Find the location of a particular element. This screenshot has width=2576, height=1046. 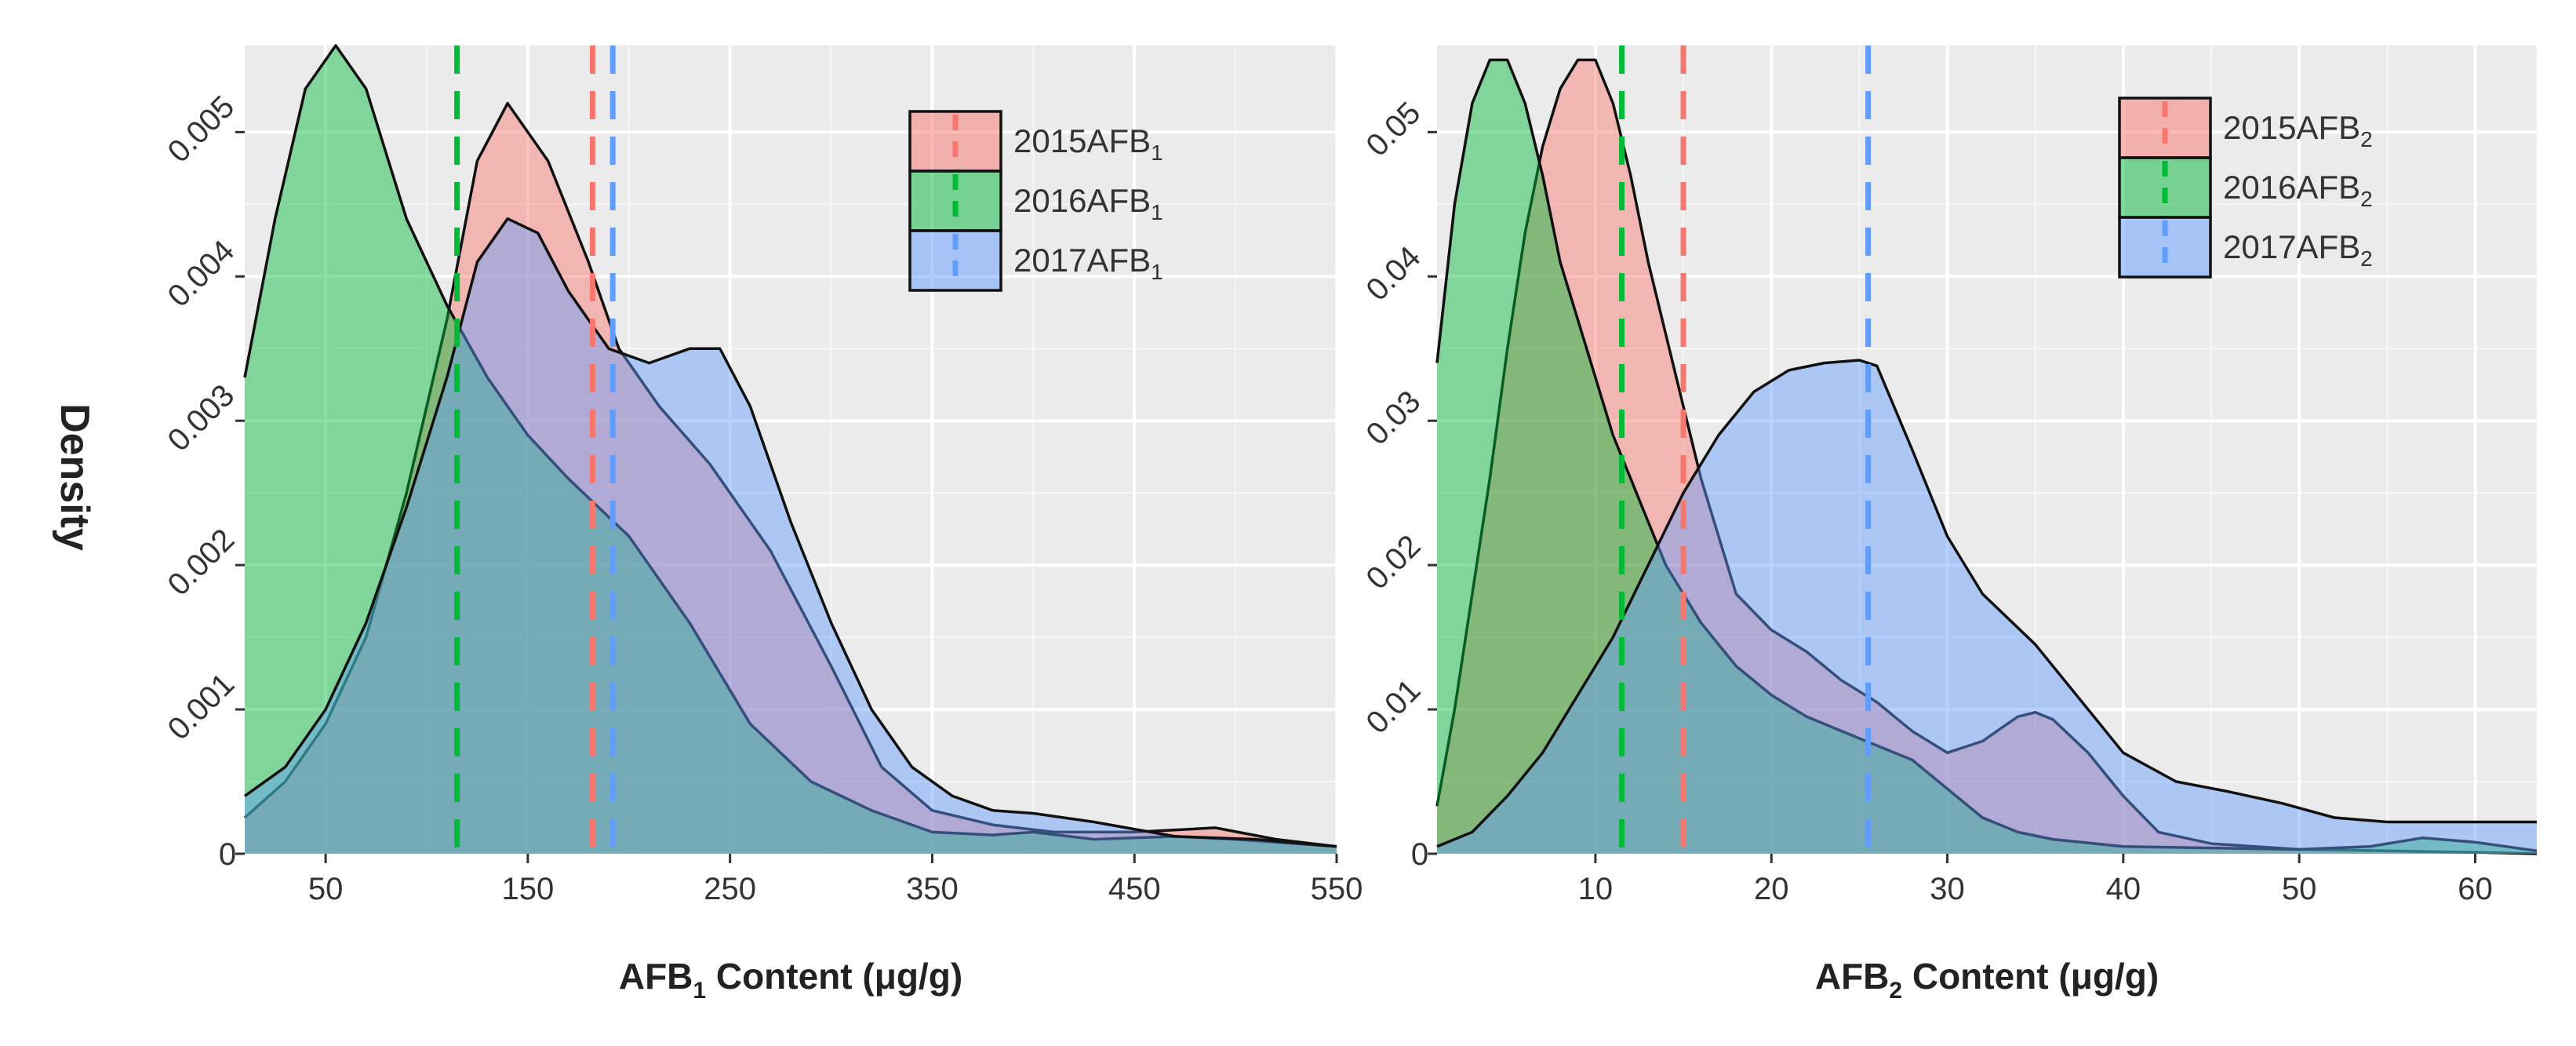

y-tick-label: 0.02 is located at coordinates (1393, 562).